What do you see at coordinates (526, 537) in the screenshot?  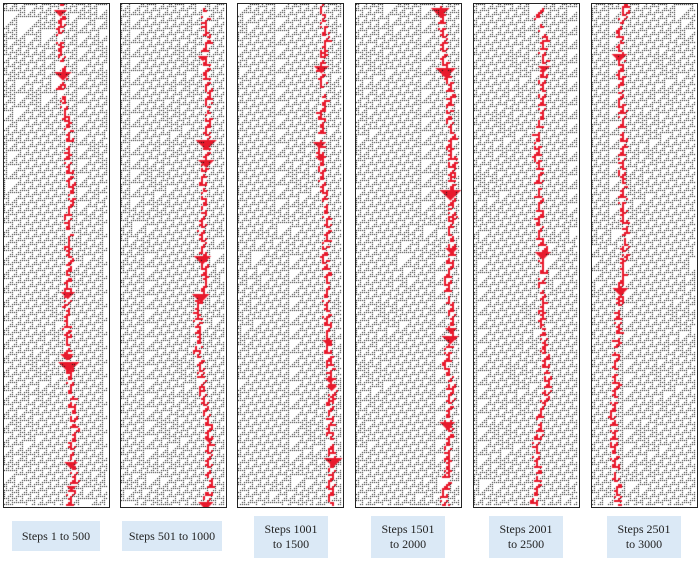 I see `caption-panel-5: Steps 2001 to 2500` at bounding box center [526, 537].